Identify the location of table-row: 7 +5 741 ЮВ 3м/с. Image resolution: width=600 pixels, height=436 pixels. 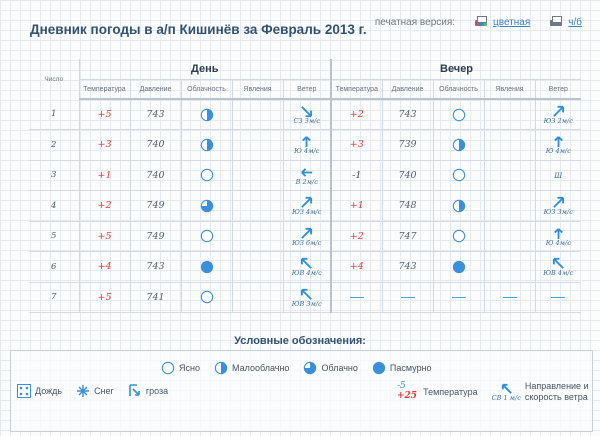
(305, 297).